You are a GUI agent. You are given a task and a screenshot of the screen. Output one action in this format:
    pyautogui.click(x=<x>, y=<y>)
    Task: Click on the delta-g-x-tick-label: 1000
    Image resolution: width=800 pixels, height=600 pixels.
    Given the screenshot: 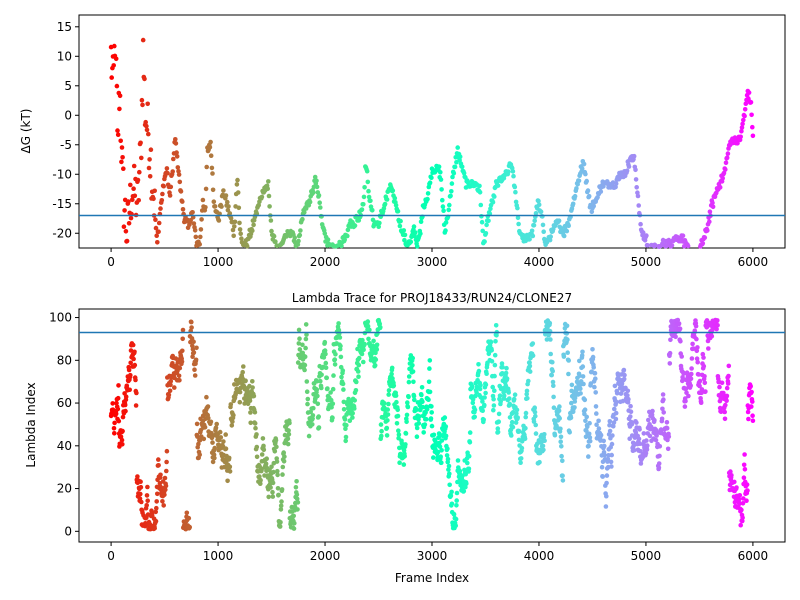 What is the action you would take?
    pyautogui.click(x=218, y=262)
    